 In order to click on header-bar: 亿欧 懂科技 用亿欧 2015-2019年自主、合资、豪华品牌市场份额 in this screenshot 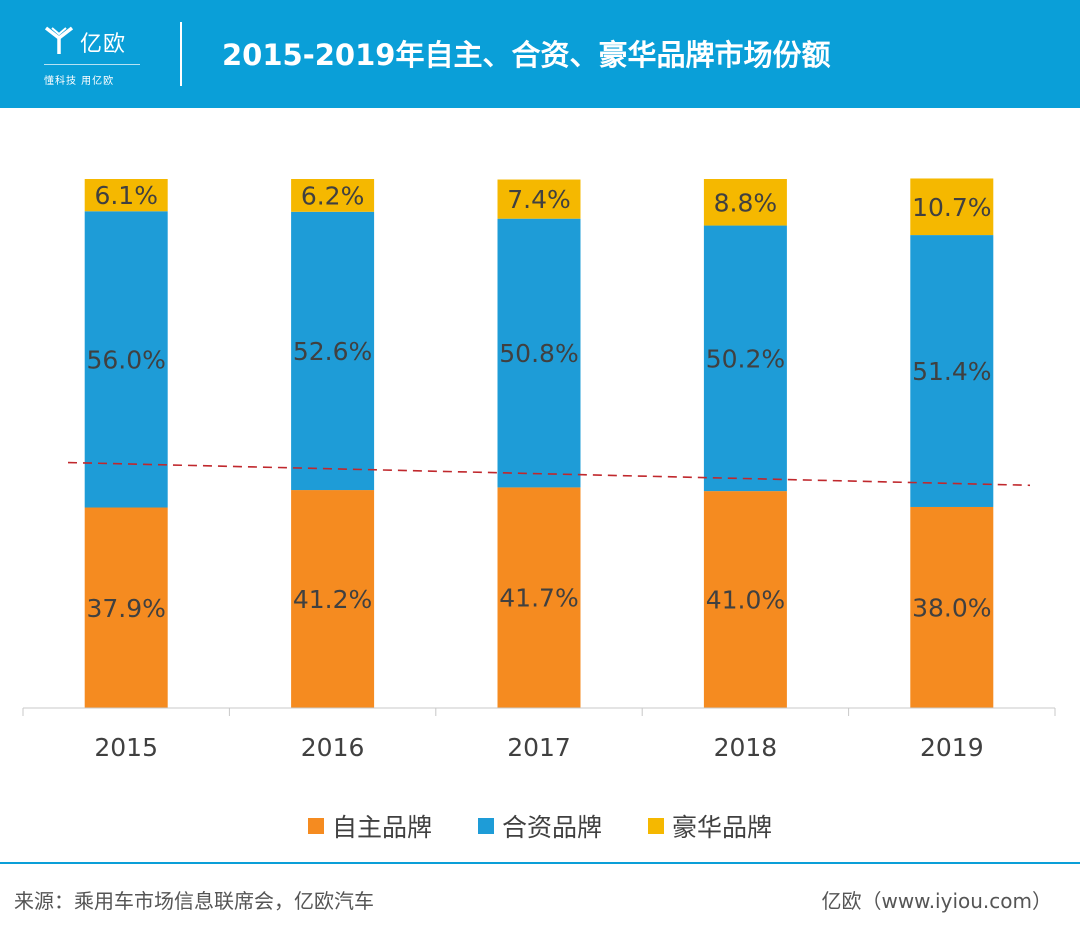, I will do `click(540, 54)`.